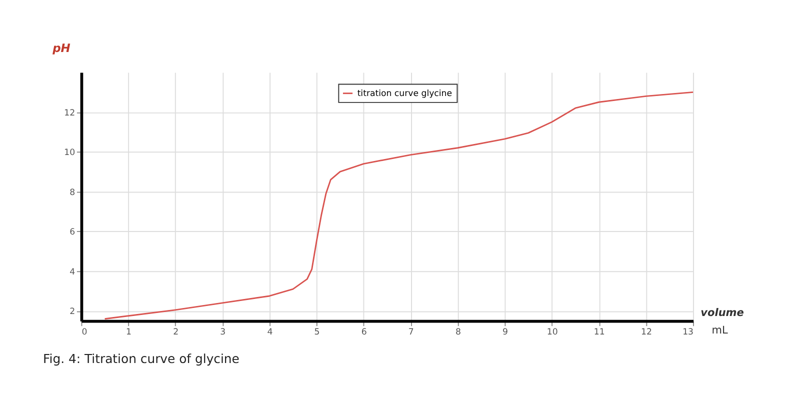  What do you see at coordinates (70, 153) in the screenshot?
I see `y-tick-label: 10` at bounding box center [70, 153].